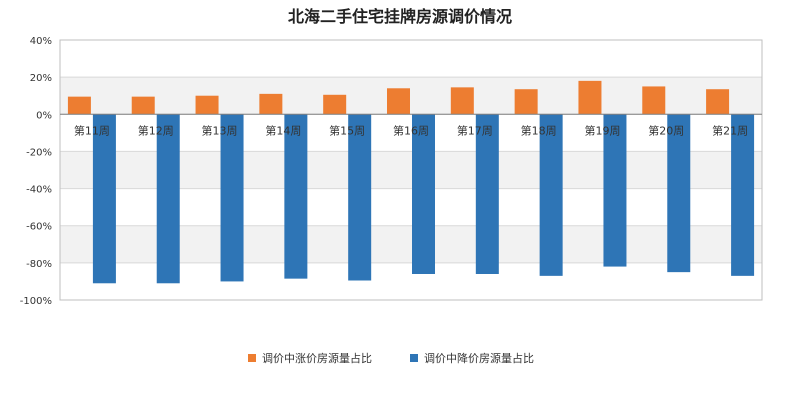  I want to click on y-tick-label: -40%, so click(39, 190).